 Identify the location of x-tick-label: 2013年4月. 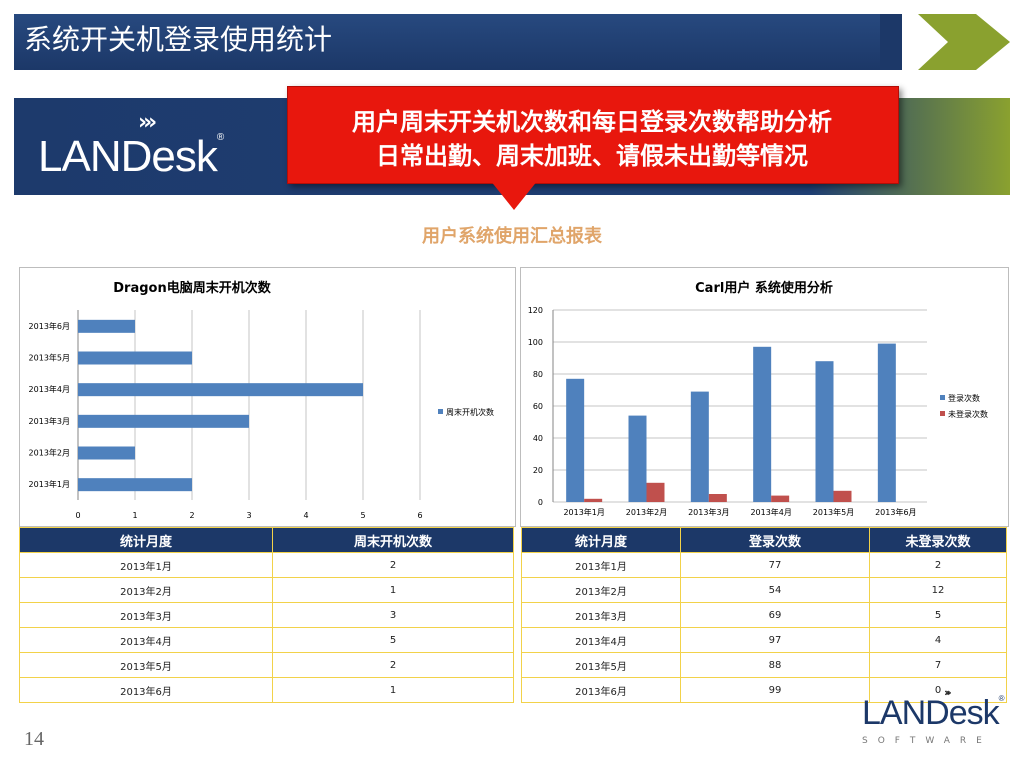
(770, 512).